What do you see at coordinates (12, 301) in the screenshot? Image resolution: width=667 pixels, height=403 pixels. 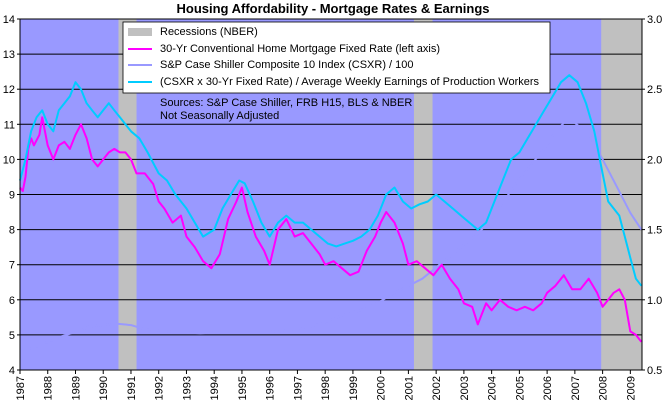 I see `left-tick-label-6: 6` at bounding box center [12, 301].